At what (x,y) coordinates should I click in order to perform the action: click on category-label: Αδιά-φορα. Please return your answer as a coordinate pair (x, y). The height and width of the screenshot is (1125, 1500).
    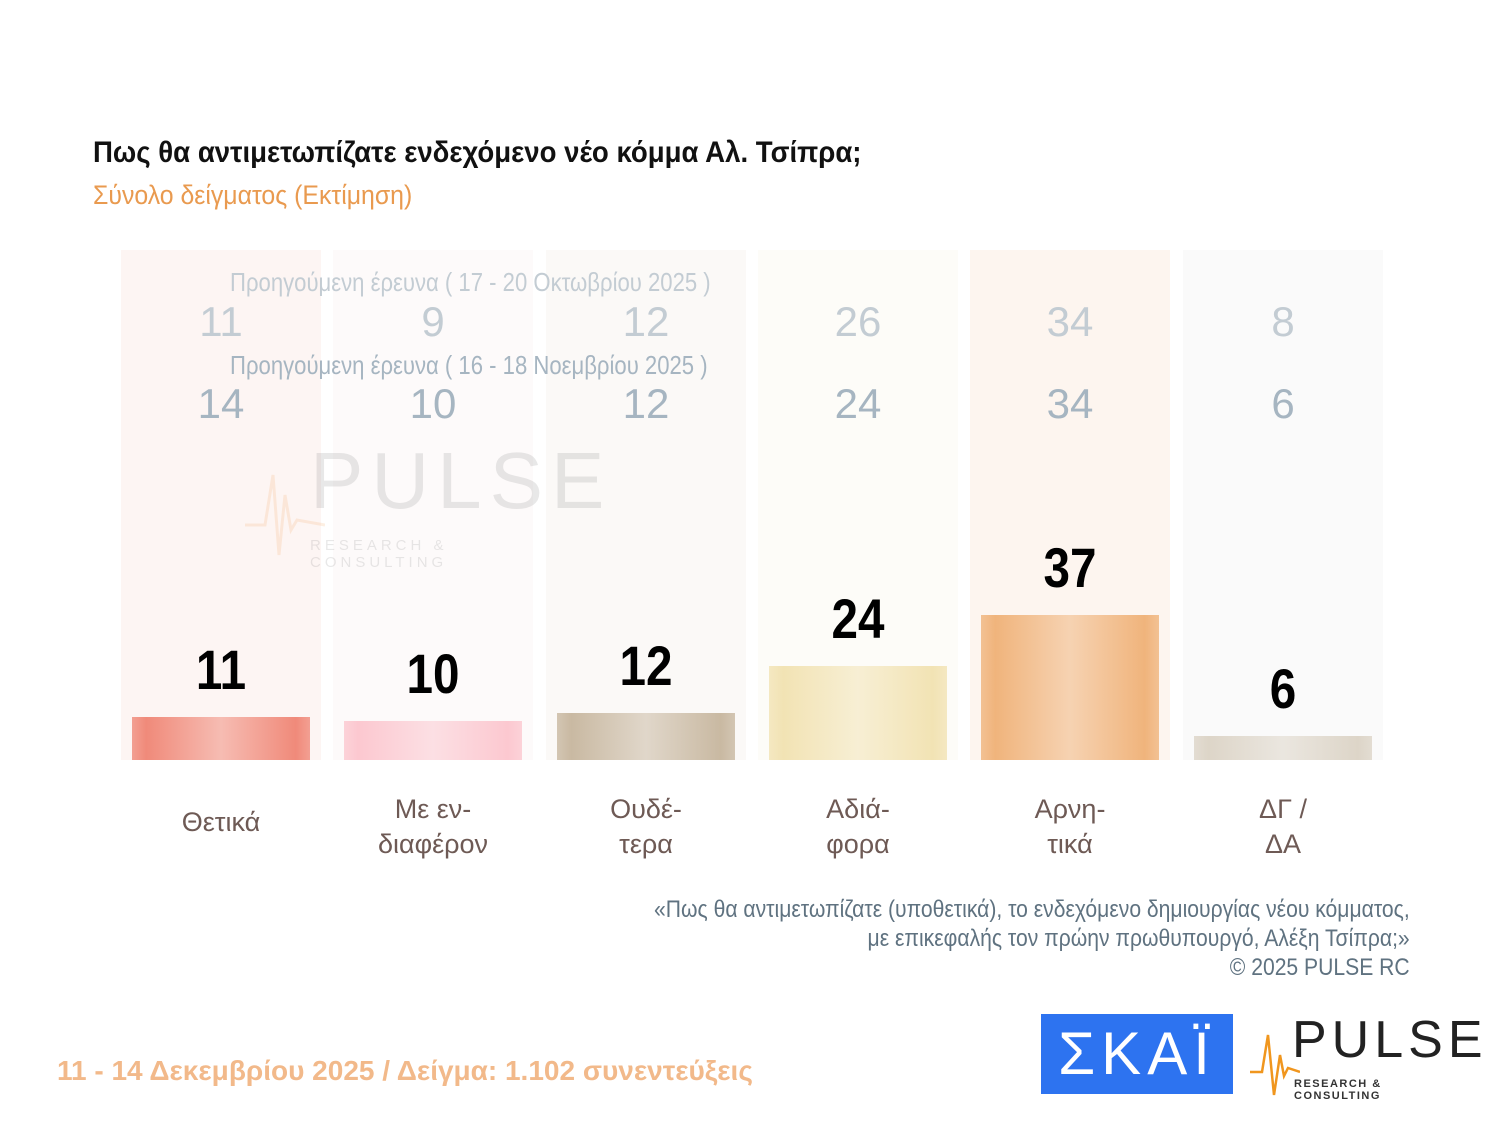
    Looking at the image, I should click on (858, 827).